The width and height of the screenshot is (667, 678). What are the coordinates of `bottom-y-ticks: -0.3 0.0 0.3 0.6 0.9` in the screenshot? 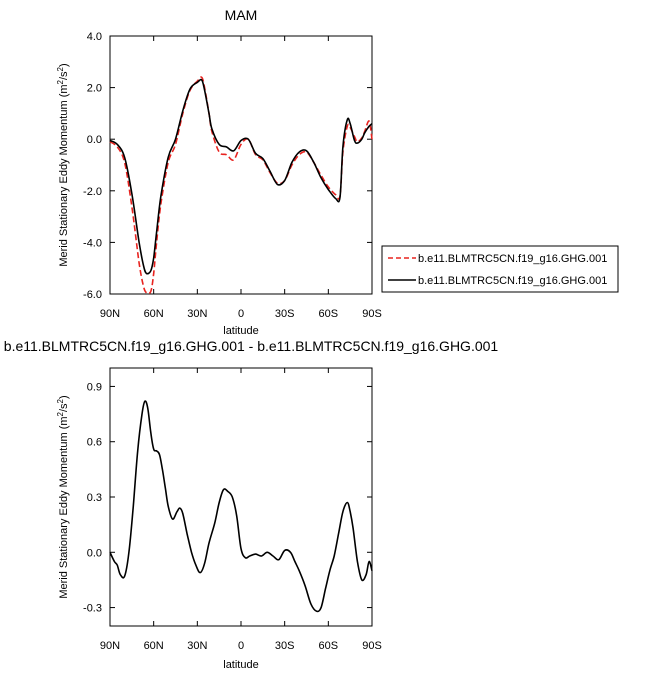 It's located at (227, 498).